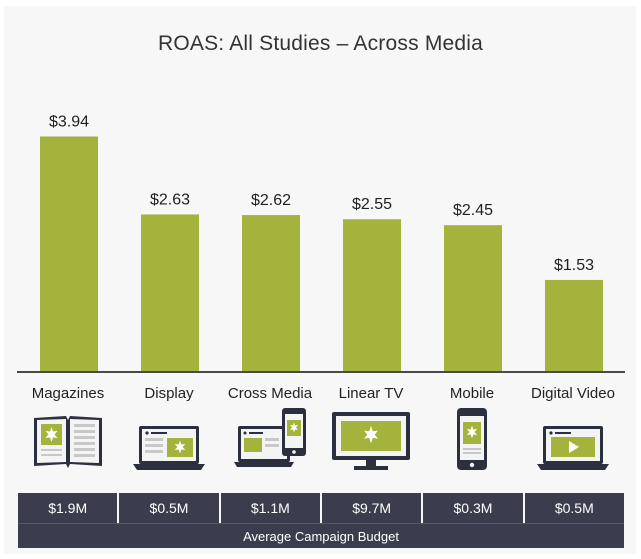 Image resolution: width=641 pixels, height=559 pixels. What do you see at coordinates (574, 325) in the screenshot?
I see `bar-digital-video` at bounding box center [574, 325].